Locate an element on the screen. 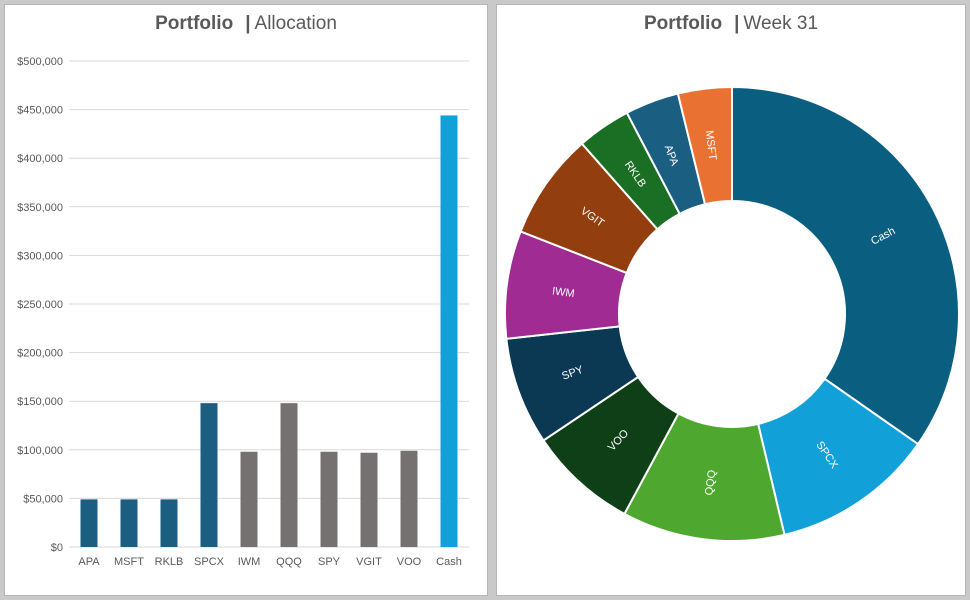 The height and width of the screenshot is (600, 970). x-tick-label: IWM is located at coordinates (249, 562).